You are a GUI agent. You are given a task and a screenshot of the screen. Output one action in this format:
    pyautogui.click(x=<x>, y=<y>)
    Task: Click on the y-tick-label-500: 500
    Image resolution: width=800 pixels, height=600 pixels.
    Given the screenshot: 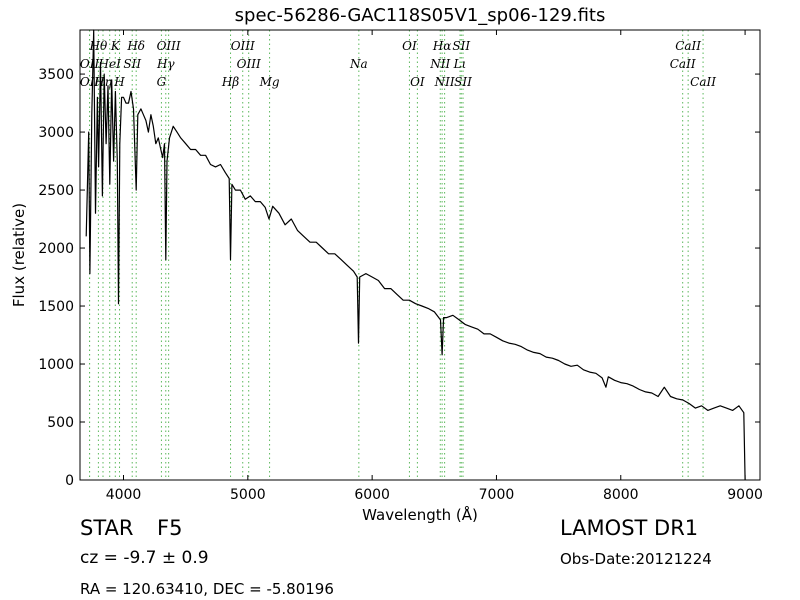 What is the action you would take?
    pyautogui.click(x=60, y=423)
    